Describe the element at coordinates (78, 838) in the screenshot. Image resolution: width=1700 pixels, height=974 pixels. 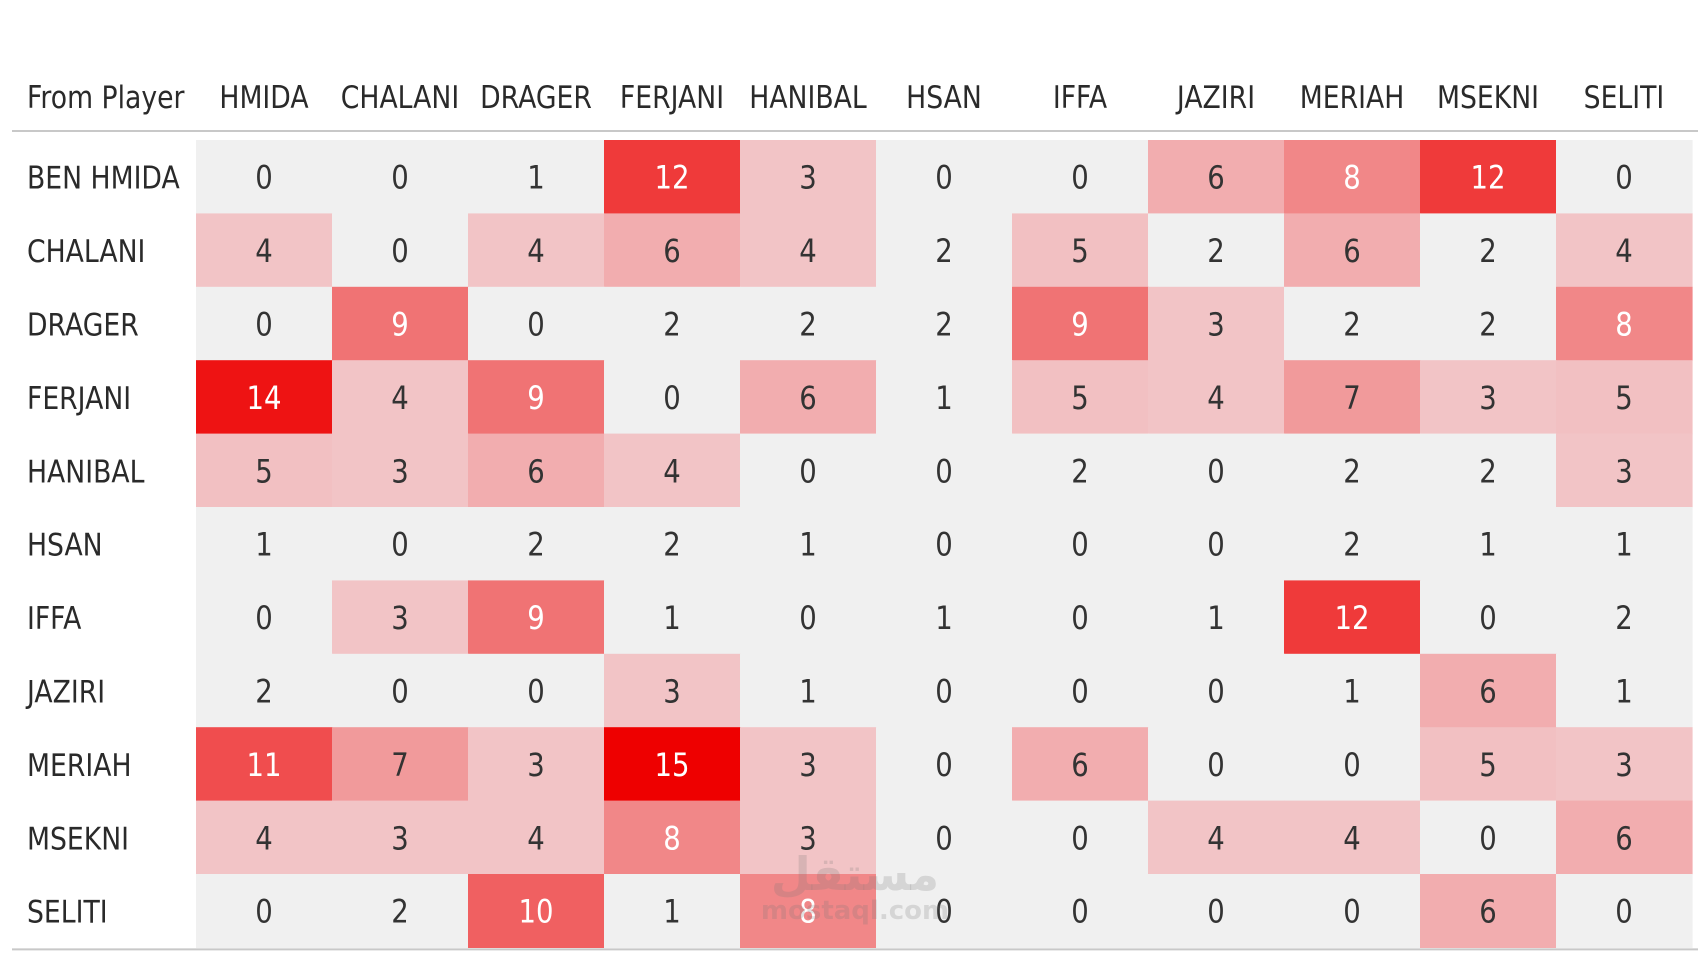
I see `row-label-msekni: MSEKNI` at that location.